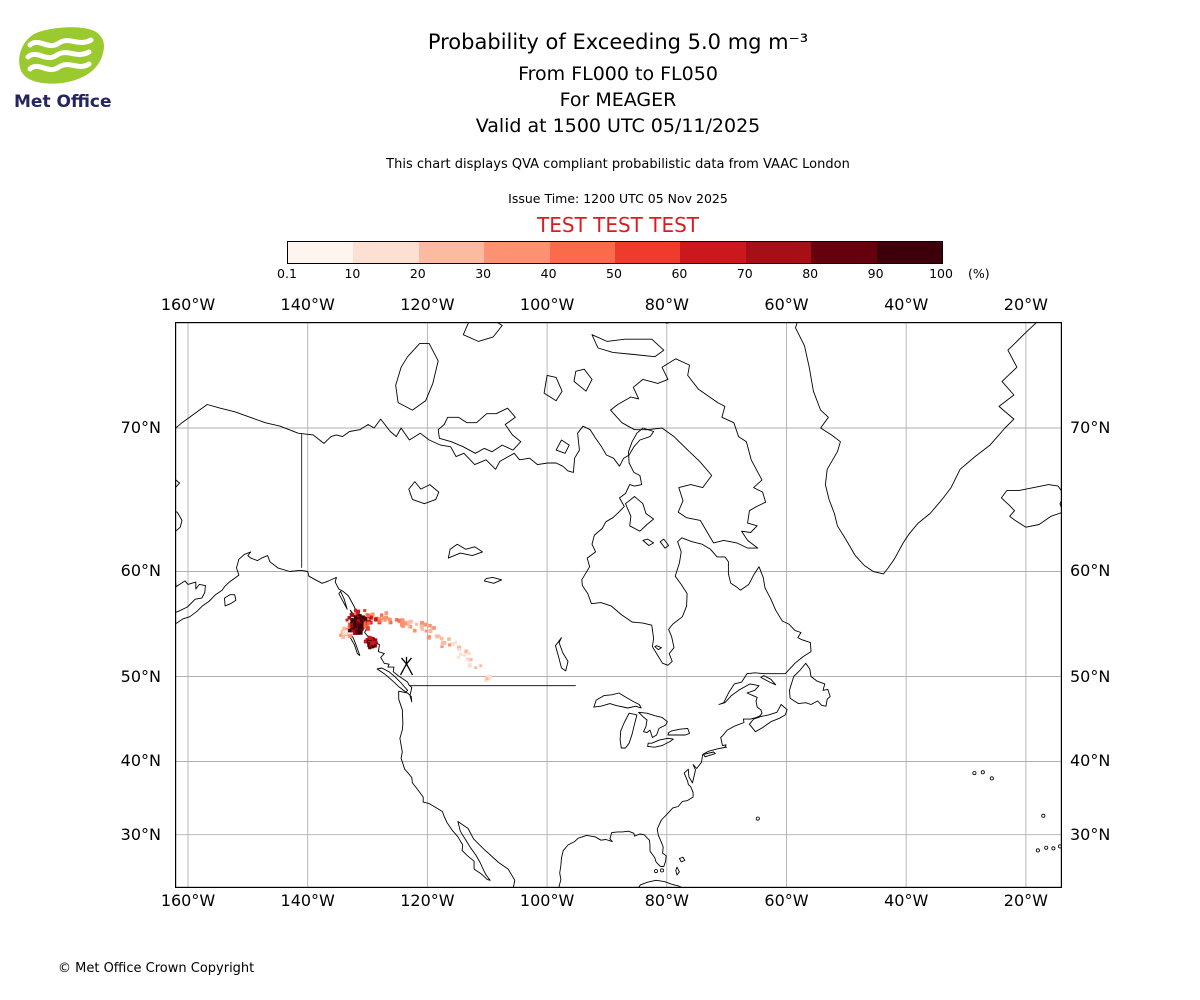 The width and height of the screenshot is (1200, 1000). Describe the element at coordinates (416, 645) in the screenshot. I see `ash-plume` at that location.